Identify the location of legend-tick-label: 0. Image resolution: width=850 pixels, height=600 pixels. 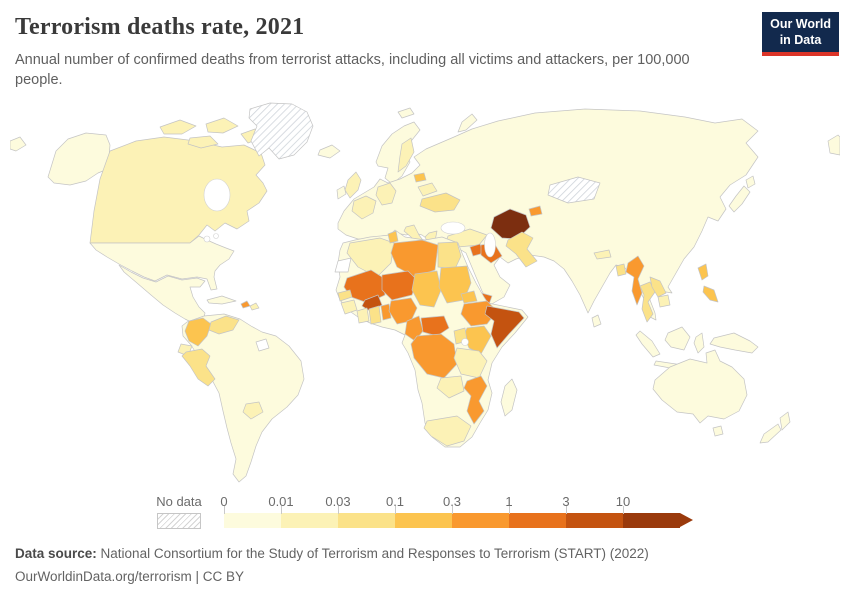
(224, 501).